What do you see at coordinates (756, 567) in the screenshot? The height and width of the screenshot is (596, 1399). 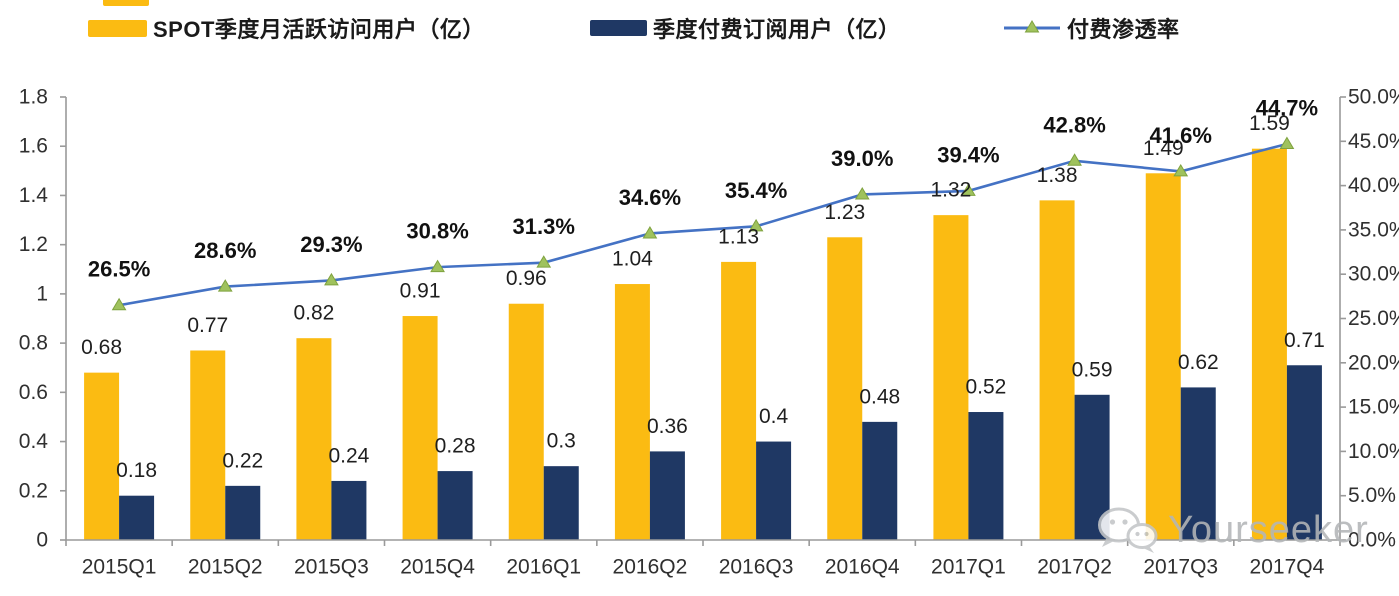 I see `x-axis-category-label: 2016Q3` at bounding box center [756, 567].